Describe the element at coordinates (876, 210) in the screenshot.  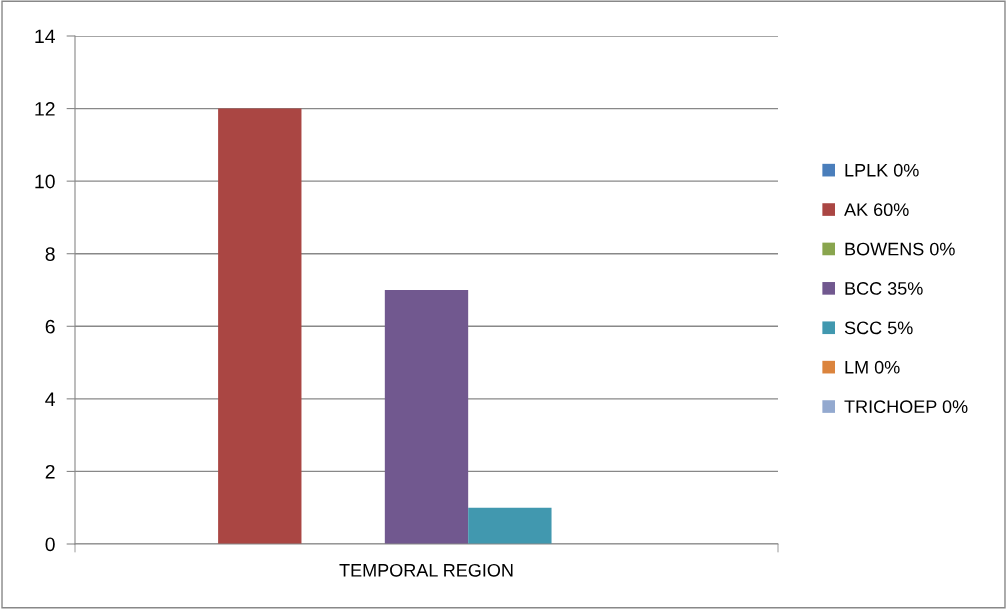
I see `legend-label: AK 60%` at that location.